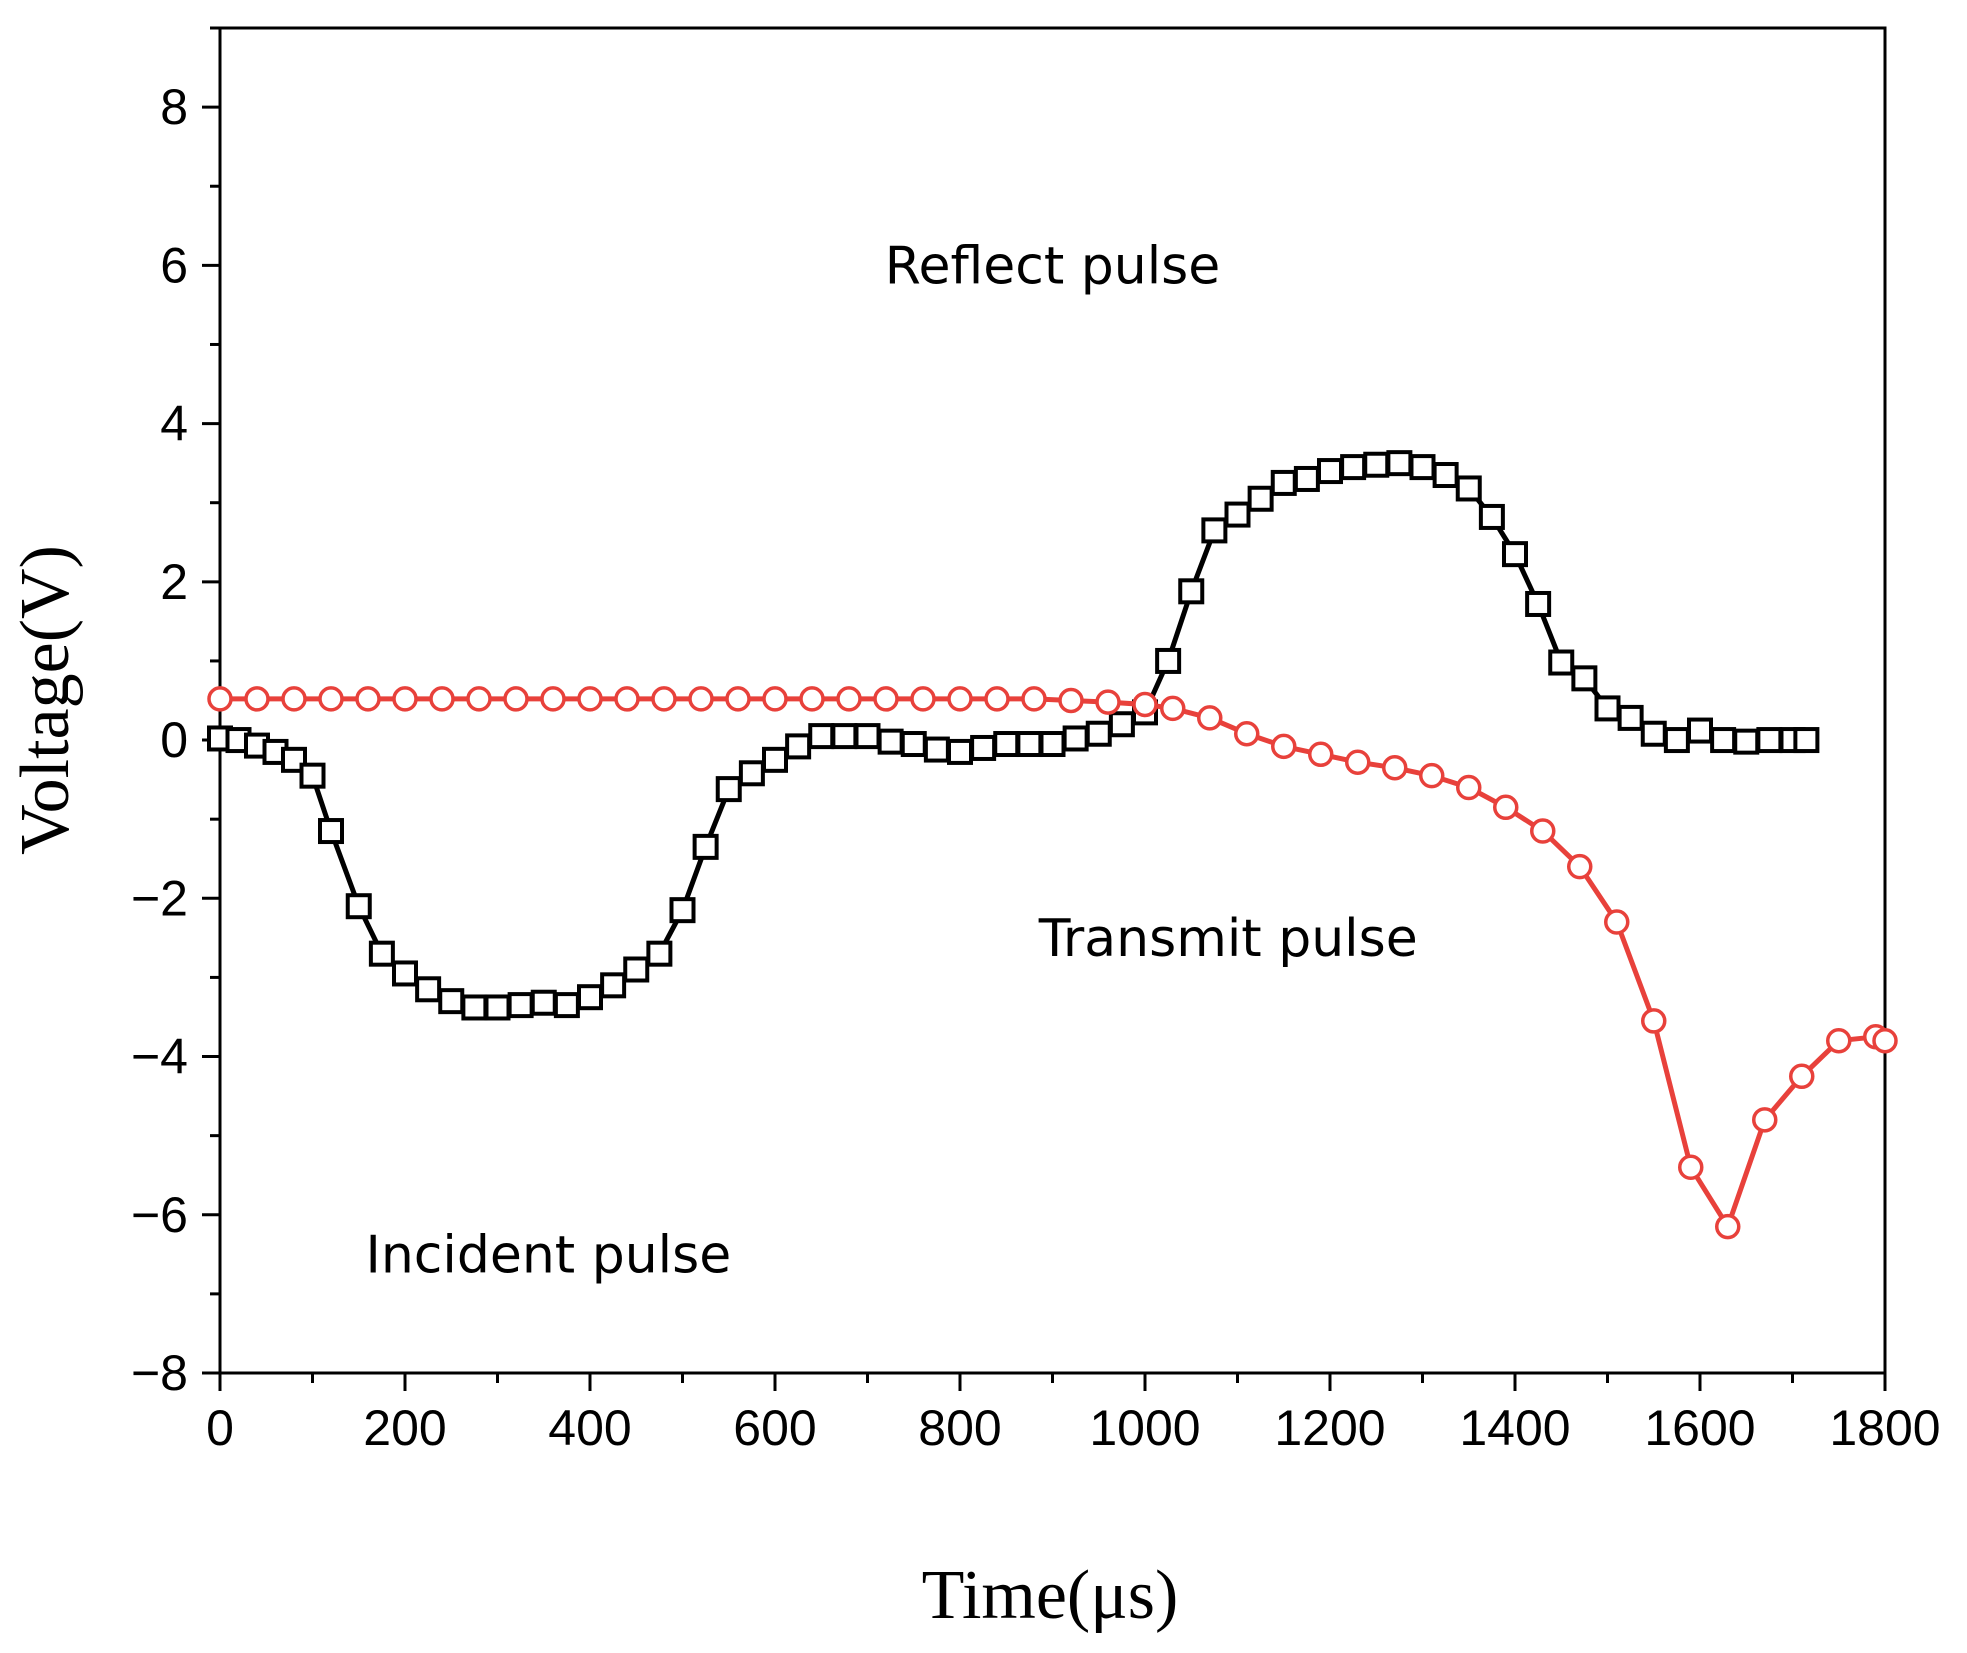 This screenshot has width=1967, height=1653. What do you see at coordinates (220, 1428) in the screenshot?
I see `x-tick-label: 0` at bounding box center [220, 1428].